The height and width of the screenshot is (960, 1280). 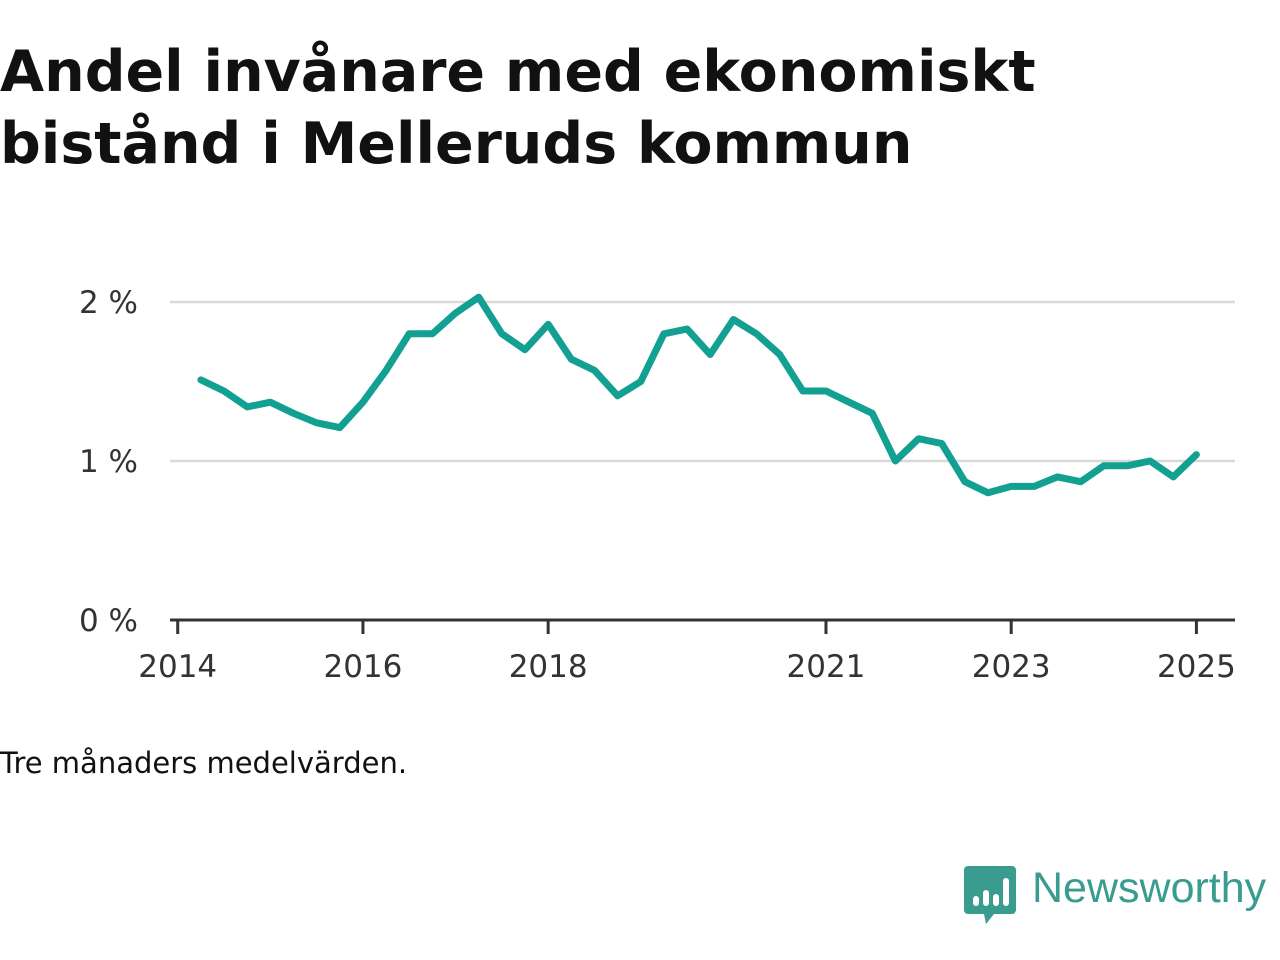 I want to click on x-axis: 2014 2016 2018 2021 2023 2025, so click(x=687, y=651).